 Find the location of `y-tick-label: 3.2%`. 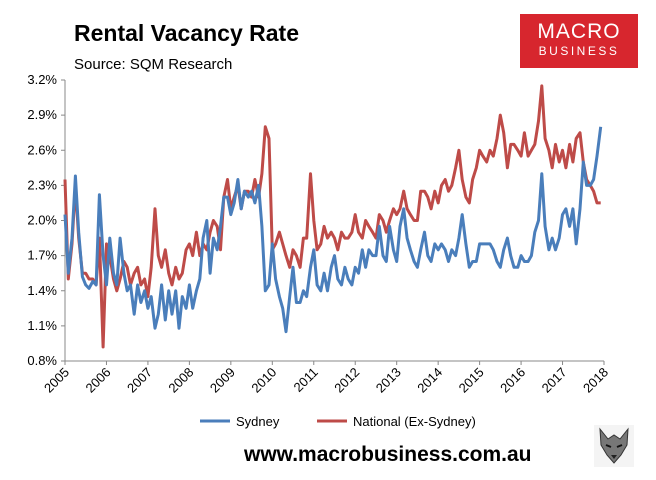

y-tick-label: 3.2% is located at coordinates (42, 79).